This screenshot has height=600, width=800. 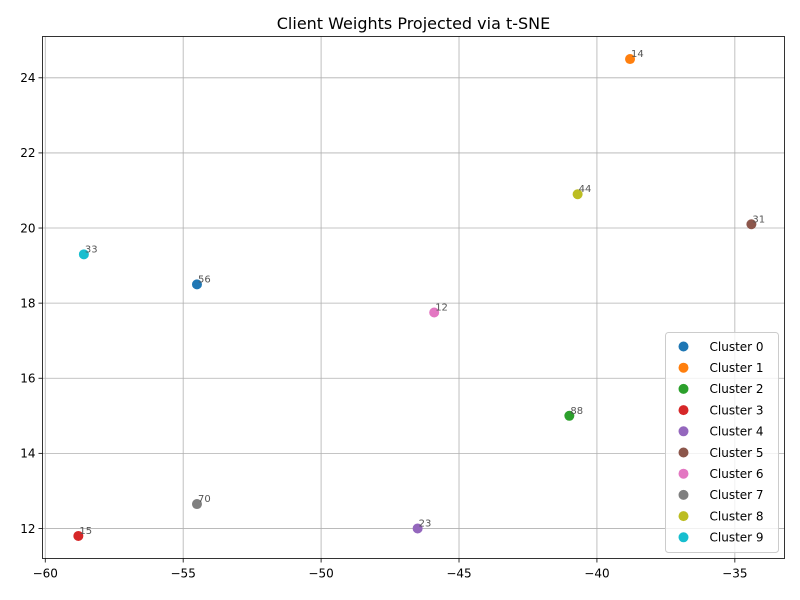 What do you see at coordinates (183, 574) in the screenshot?
I see `x-tick-label: −55` at bounding box center [183, 574].